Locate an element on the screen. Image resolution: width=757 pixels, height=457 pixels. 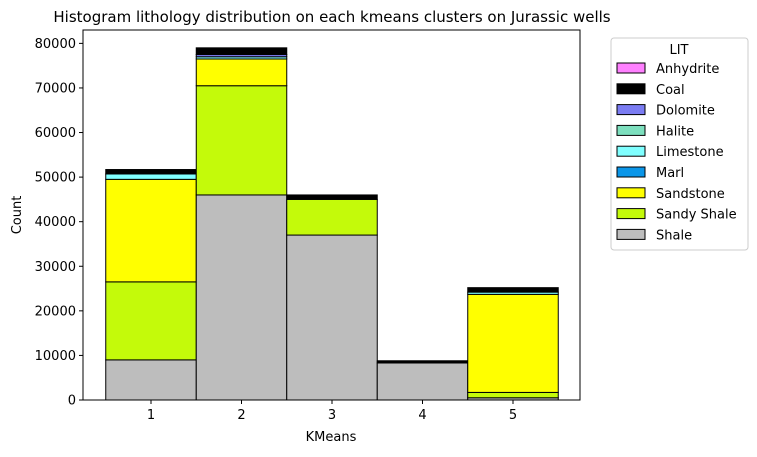
y-tick-label: 60000 is located at coordinates (55, 133).